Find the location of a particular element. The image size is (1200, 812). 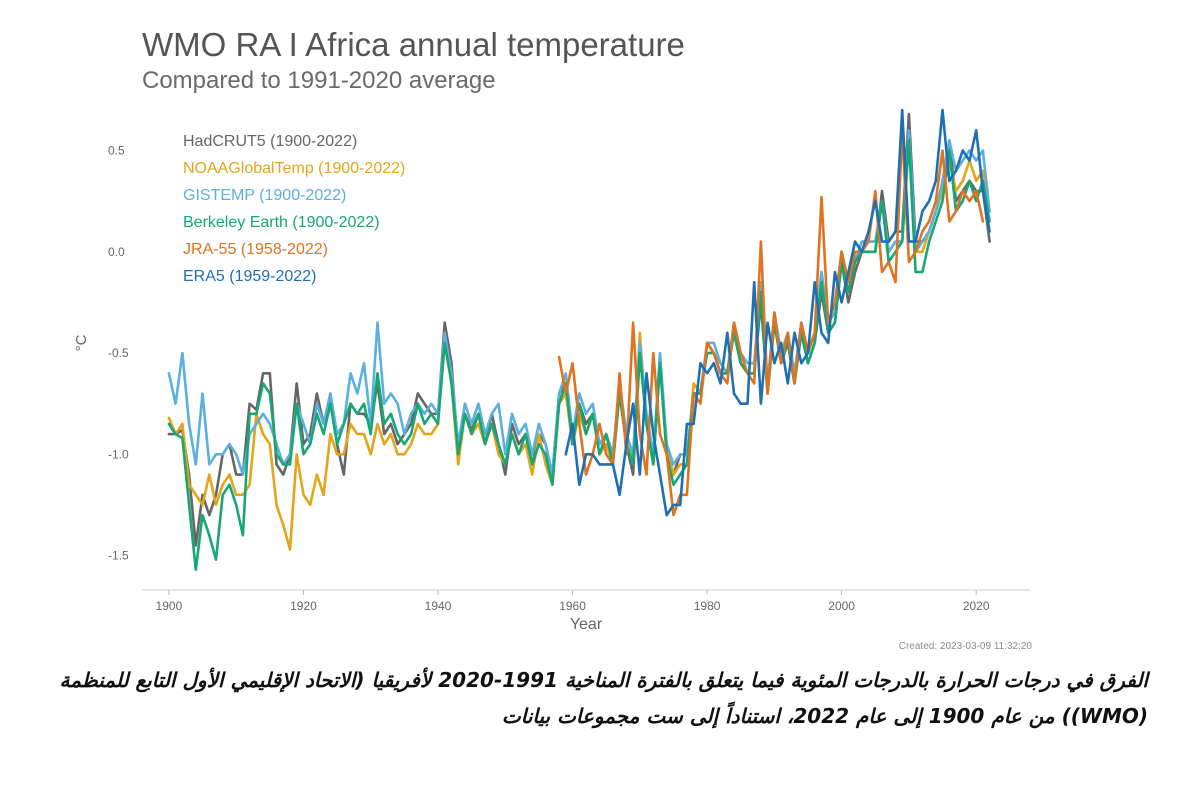

chart-title: WMO RA I Africa annual temperature is located at coordinates (413, 44).